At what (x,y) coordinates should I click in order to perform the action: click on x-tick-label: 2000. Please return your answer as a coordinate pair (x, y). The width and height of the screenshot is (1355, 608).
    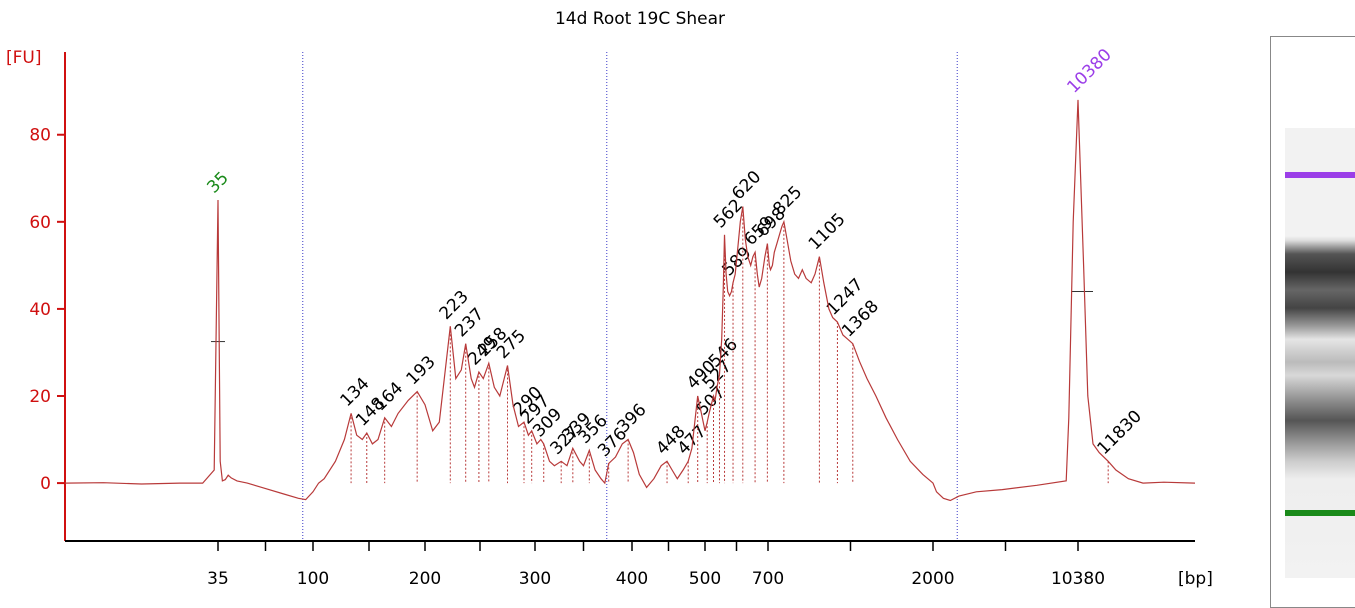
    Looking at the image, I should click on (932, 579).